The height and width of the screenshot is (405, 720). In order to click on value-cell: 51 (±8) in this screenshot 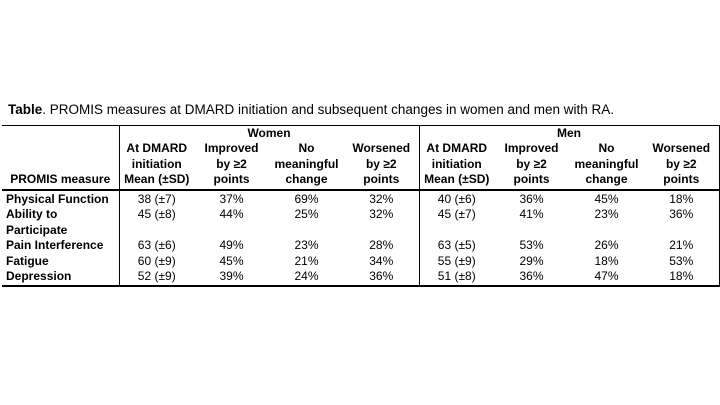, I will do `click(456, 278)`.